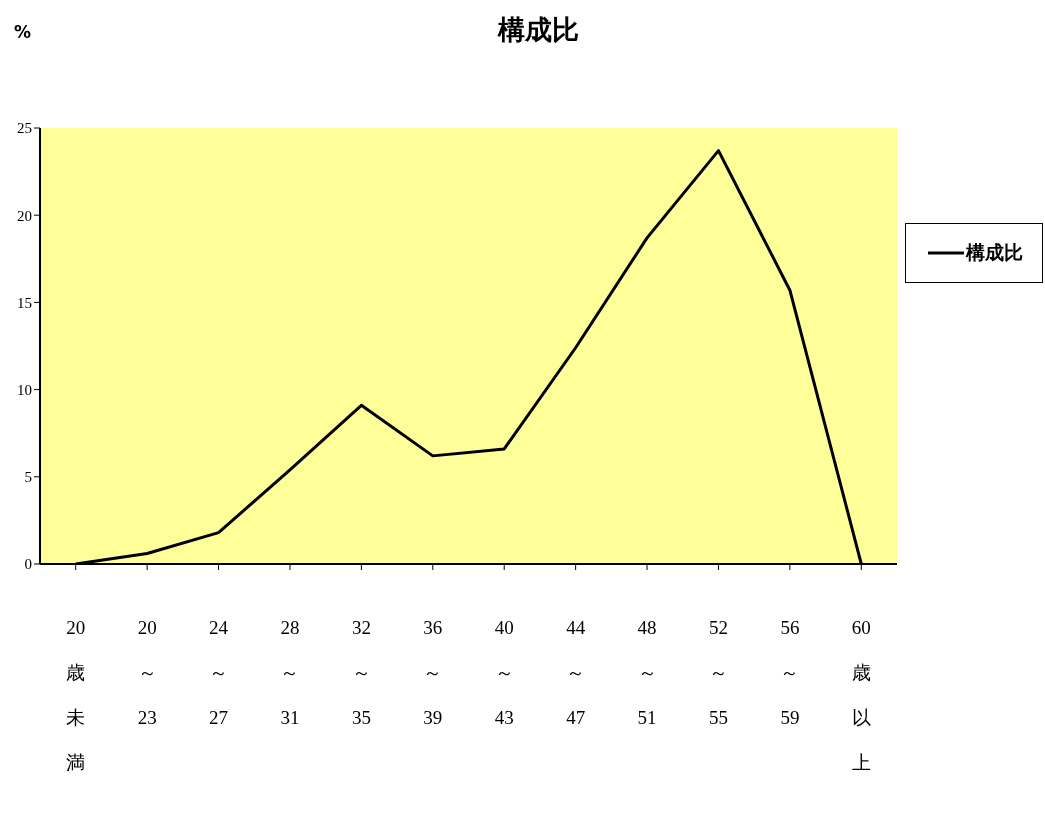 Image resolution: width=1045 pixels, height=825 pixels. I want to click on y-tick-label: 10, so click(24, 389).